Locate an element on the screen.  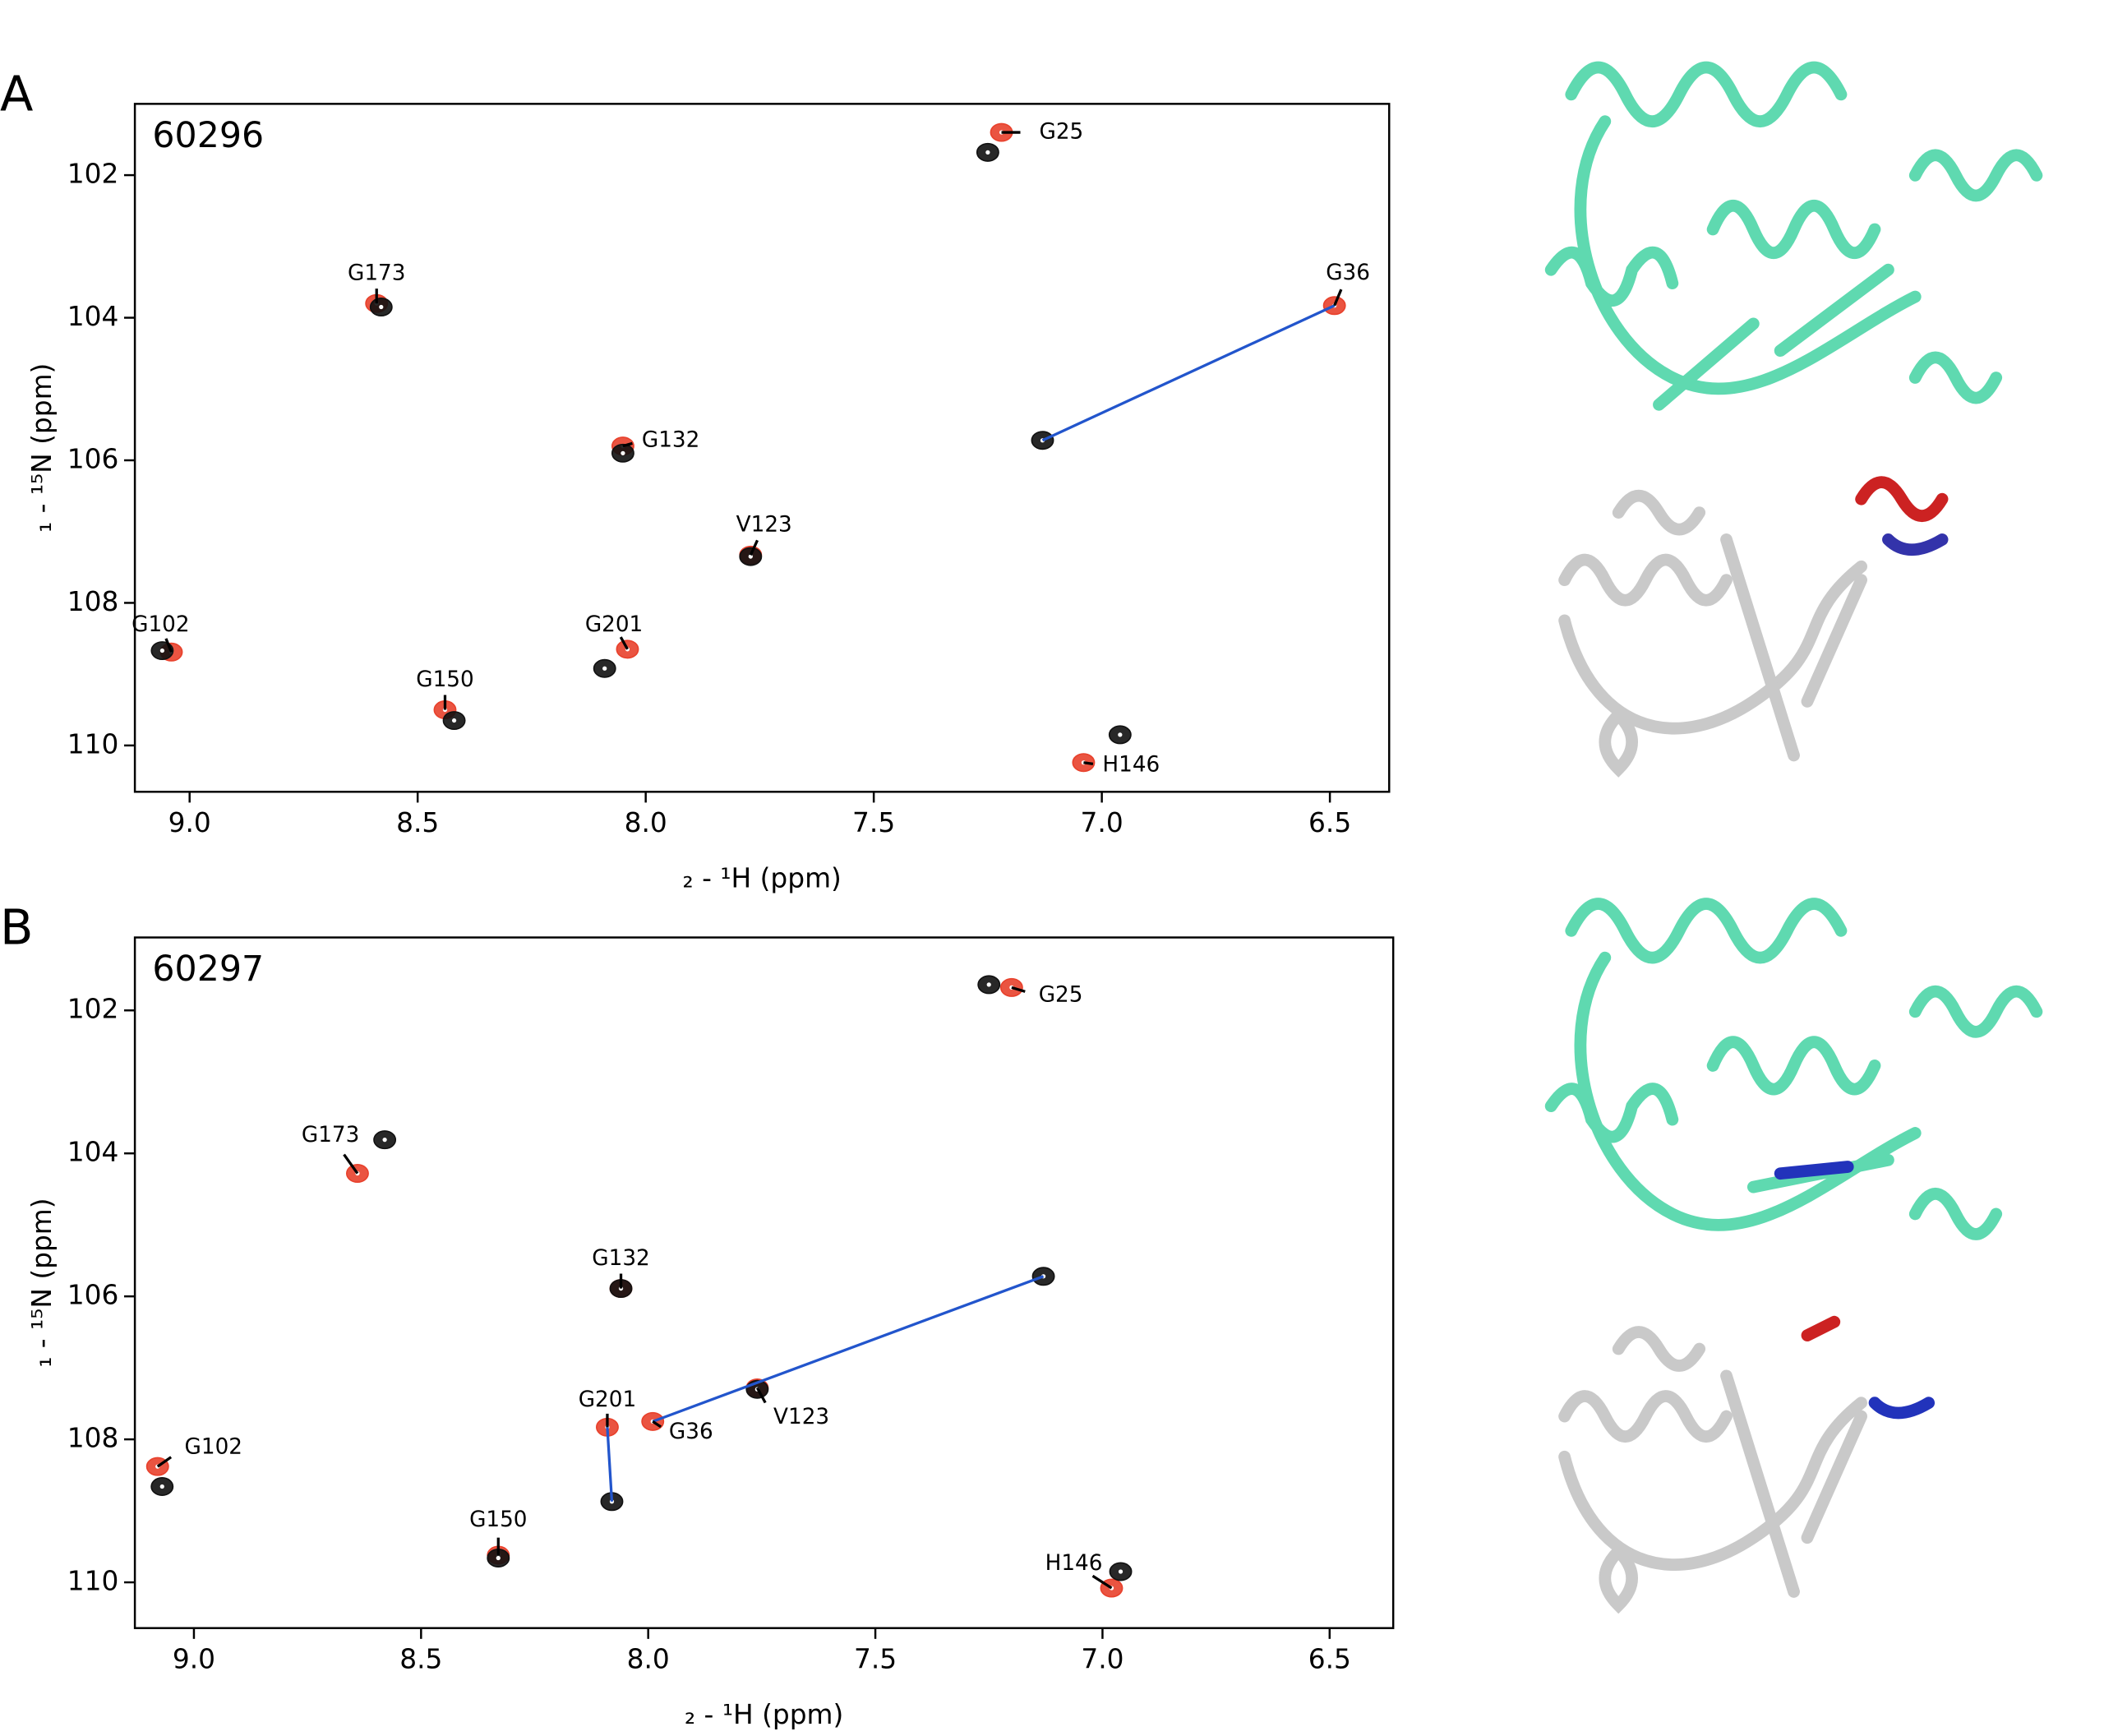
spectrum-id: 60296 is located at coordinates (208, 135).